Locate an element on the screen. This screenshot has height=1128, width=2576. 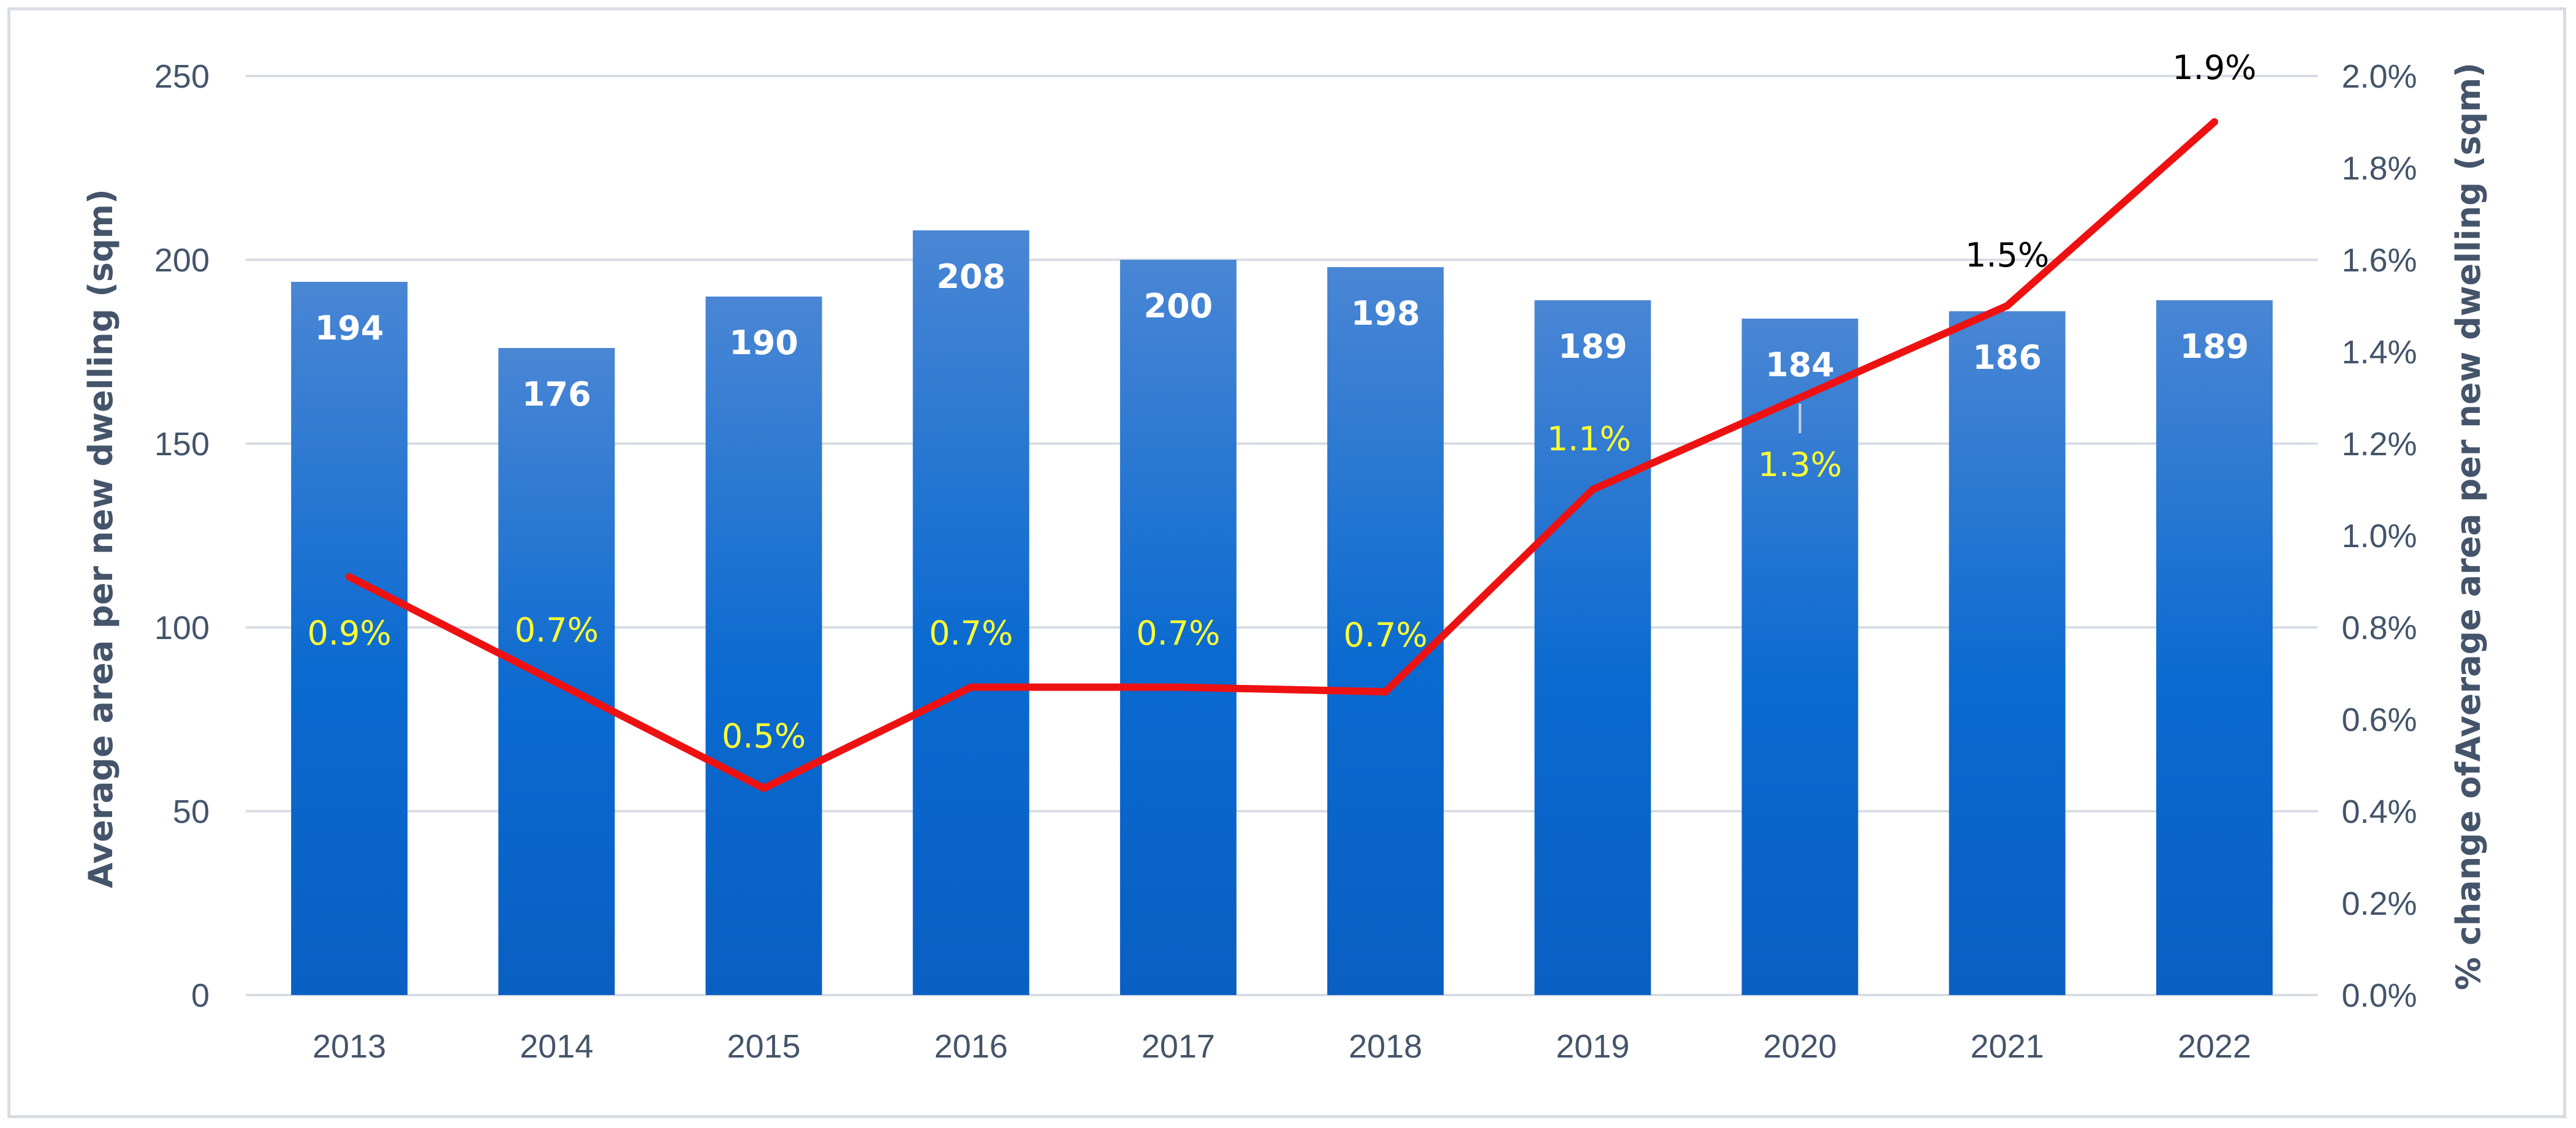
right-axis-tick: 0.4% is located at coordinates (2379, 811).